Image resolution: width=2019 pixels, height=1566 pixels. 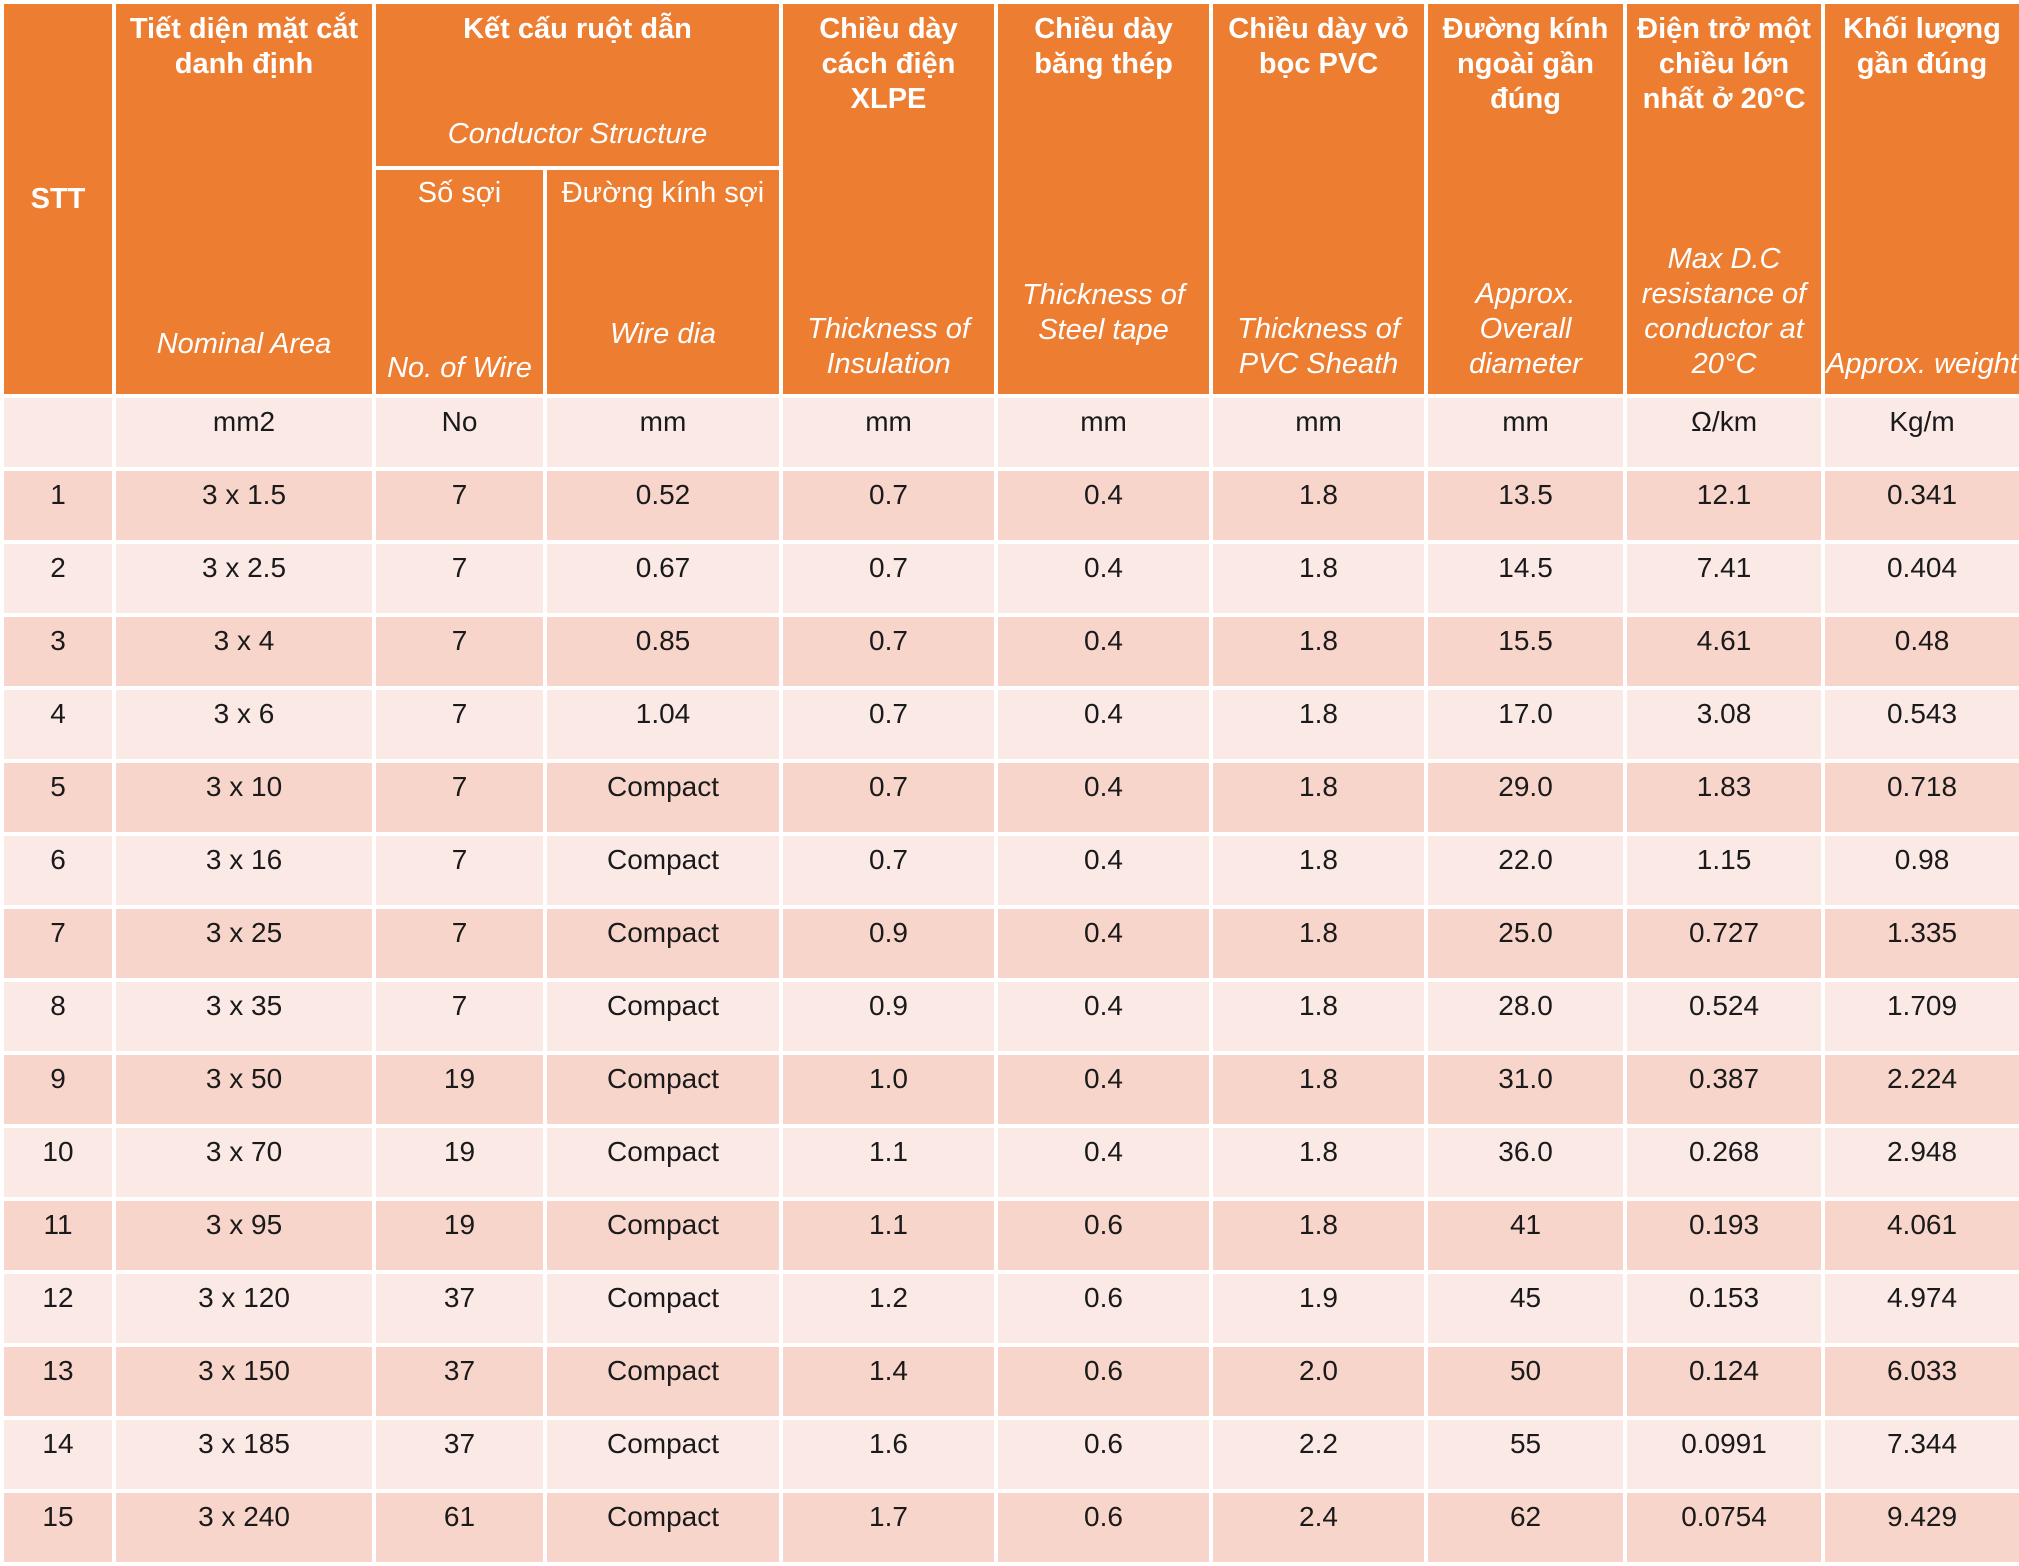 I want to click on table-cell: 2.224, so click(x=1920, y=1089).